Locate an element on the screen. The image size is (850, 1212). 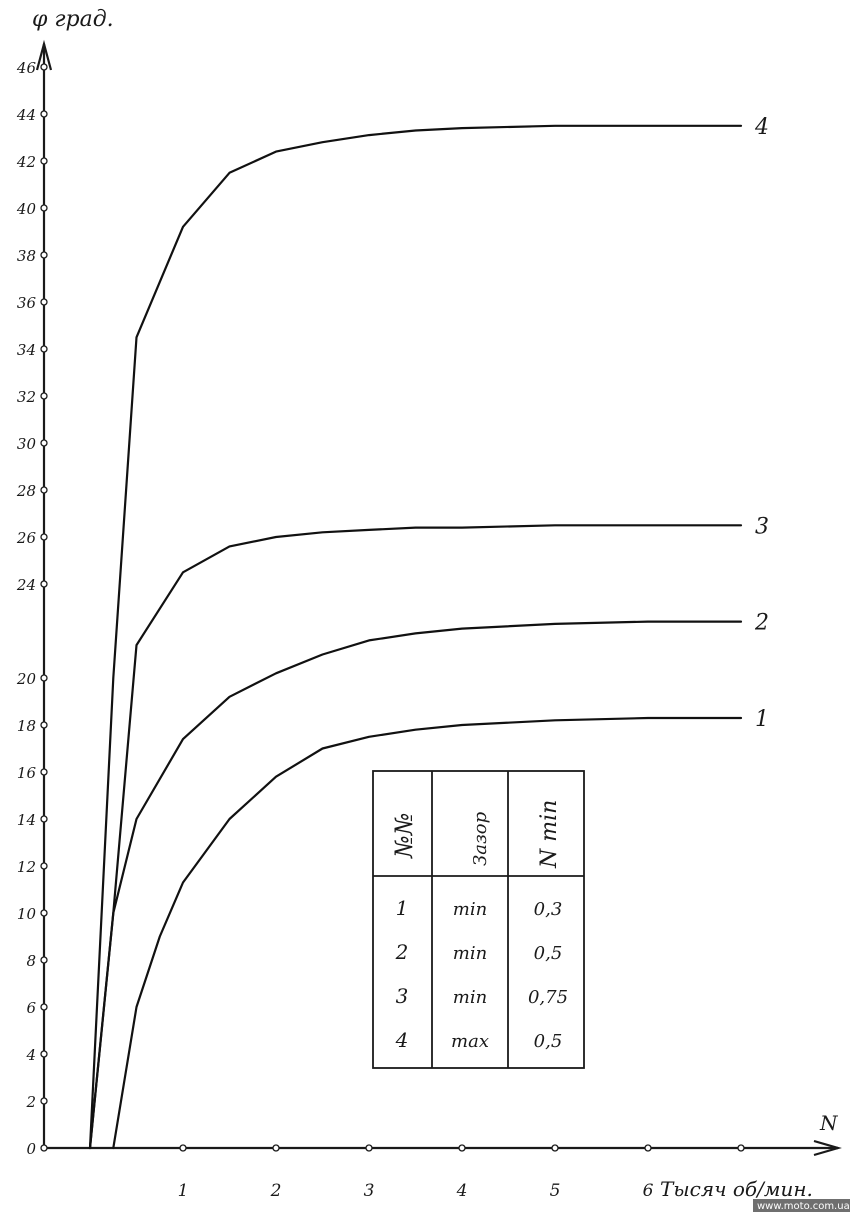
y-tick-label: 28 is located at coordinates (26, 491).